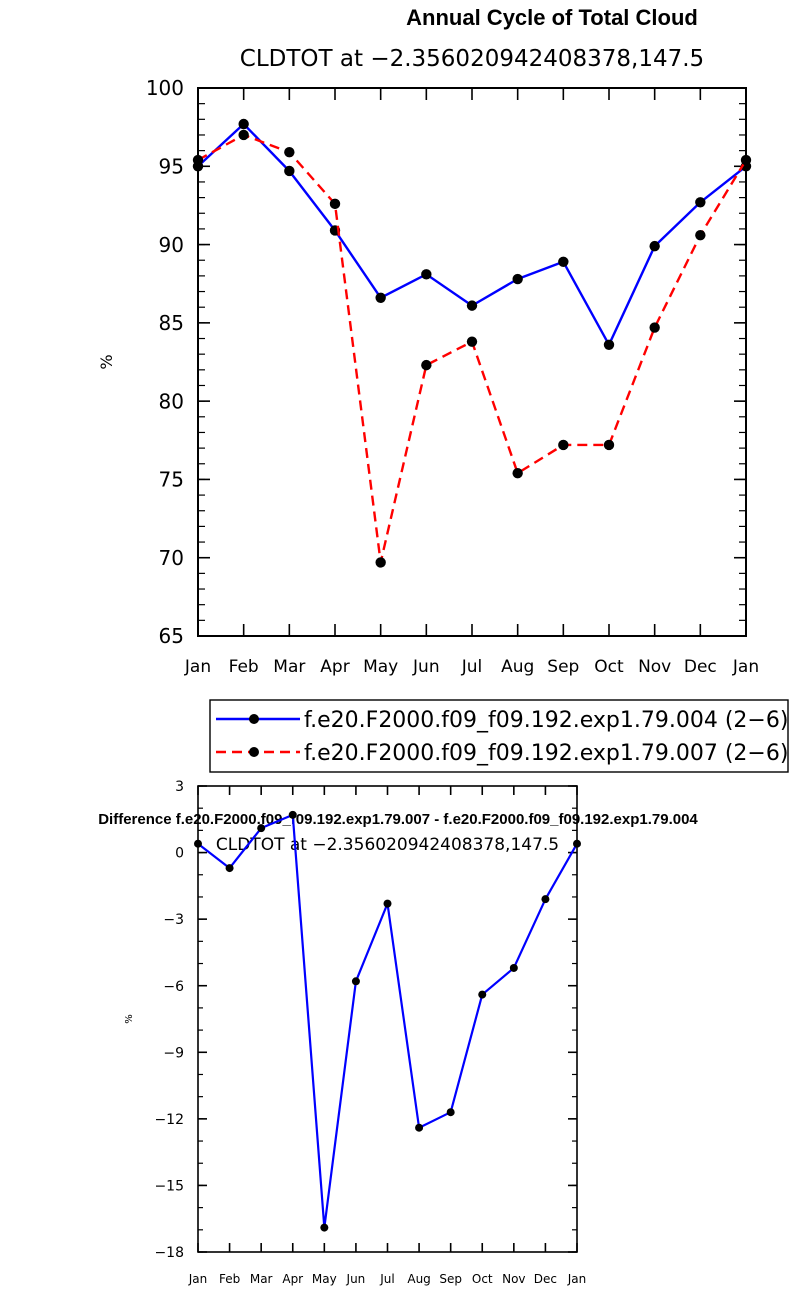 This screenshot has height=1291, width=796. I want to click on chart1-xtick-label-oct: Oct, so click(609, 667).